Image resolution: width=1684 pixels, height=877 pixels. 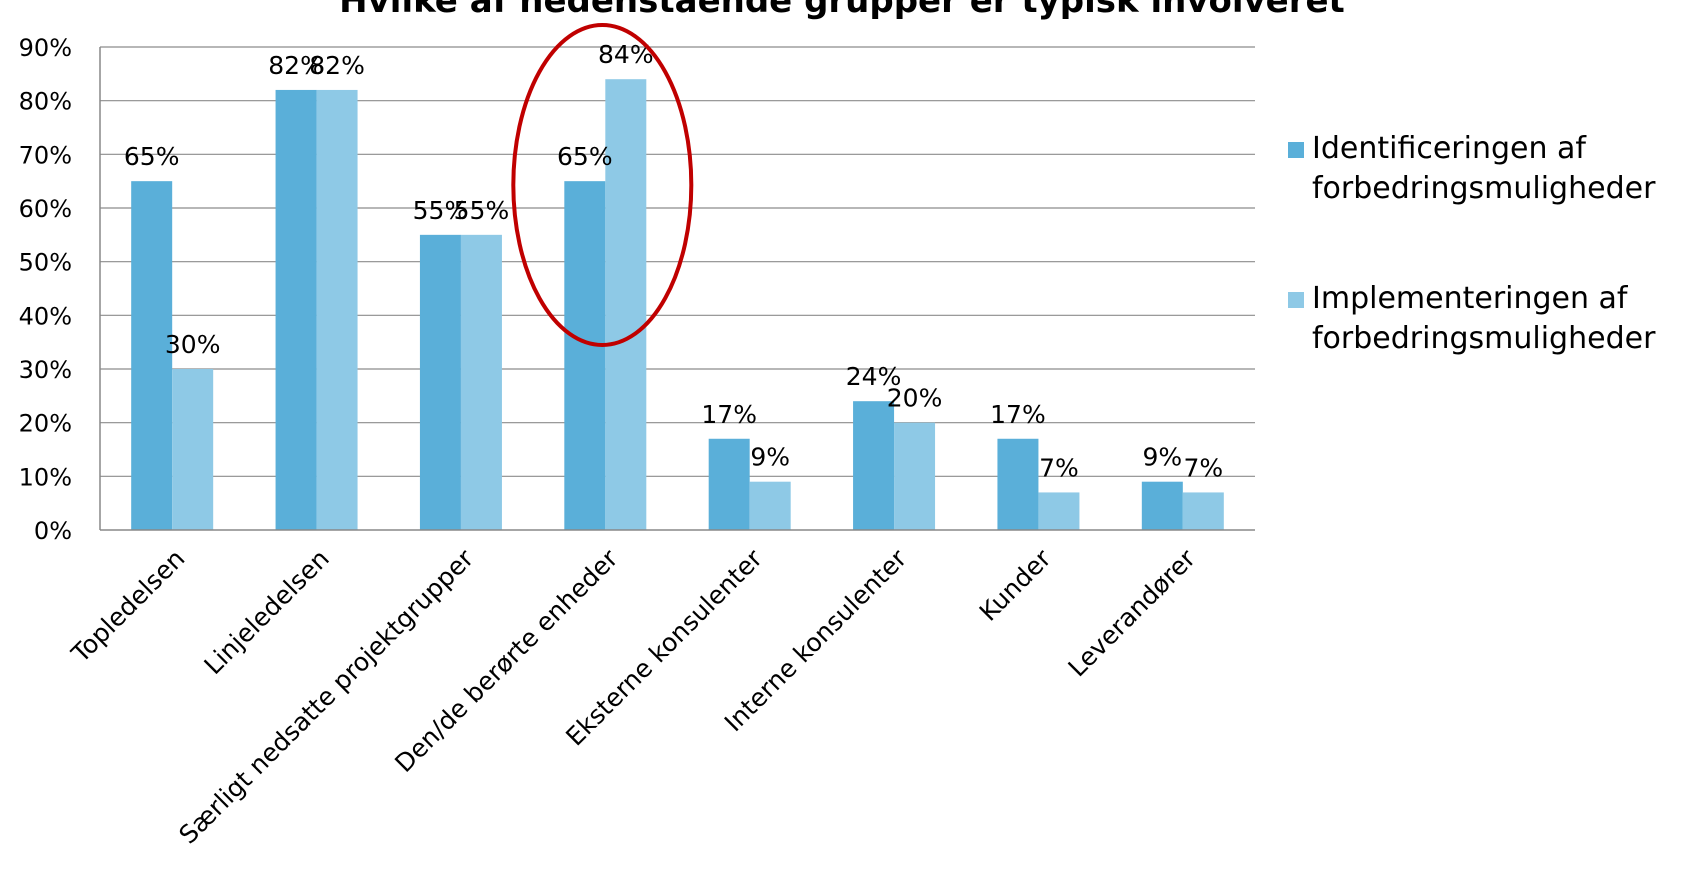 What do you see at coordinates (45, 155) in the screenshot?
I see `y-tick-label: 70%` at bounding box center [45, 155].